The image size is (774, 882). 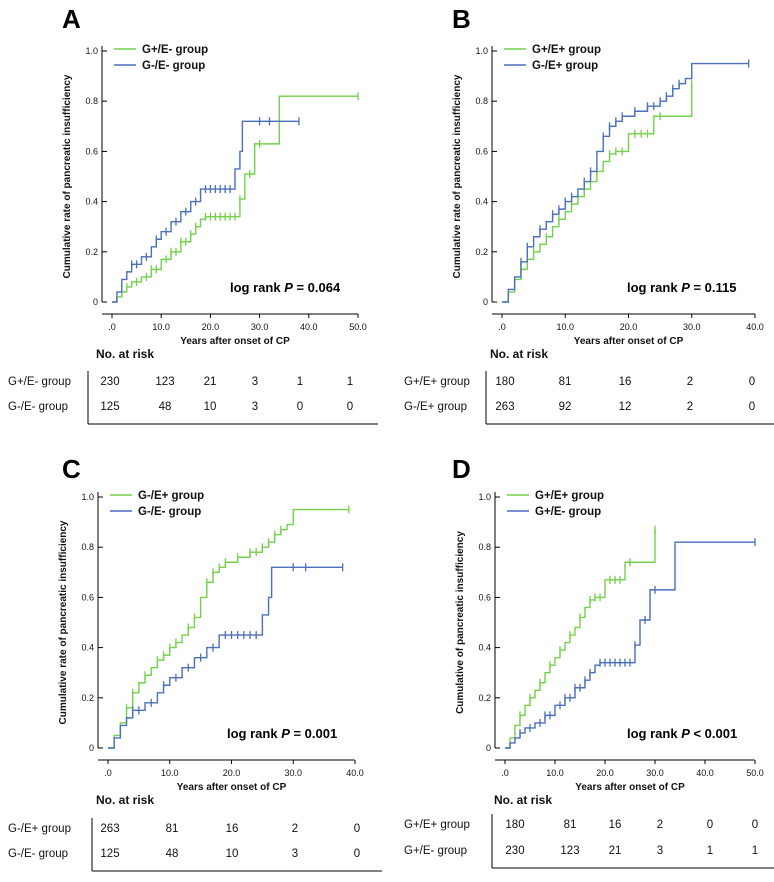 What do you see at coordinates (173, 66) in the screenshot?
I see `legend-label: G-/E- group` at bounding box center [173, 66].